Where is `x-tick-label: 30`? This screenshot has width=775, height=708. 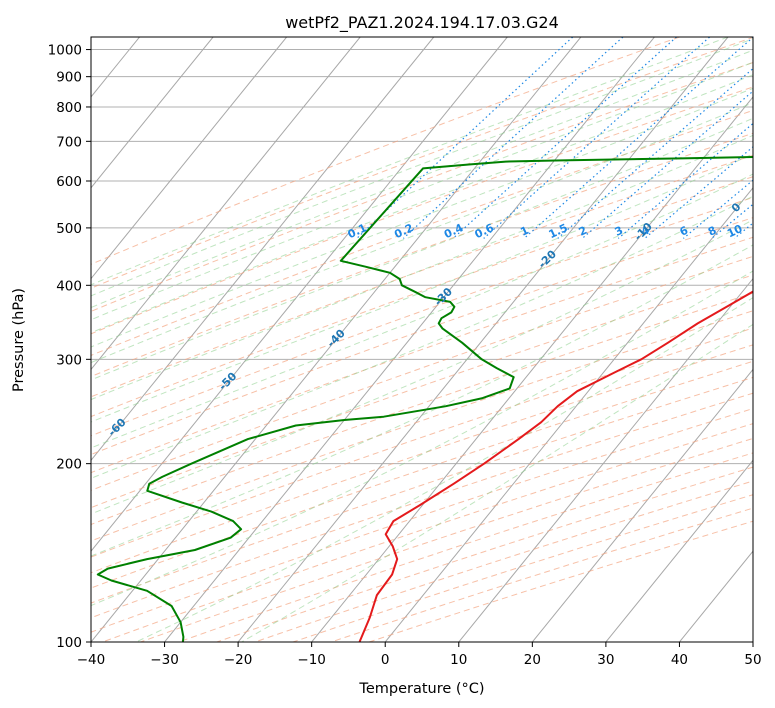 x-tick-label: 30 is located at coordinates (605, 660).